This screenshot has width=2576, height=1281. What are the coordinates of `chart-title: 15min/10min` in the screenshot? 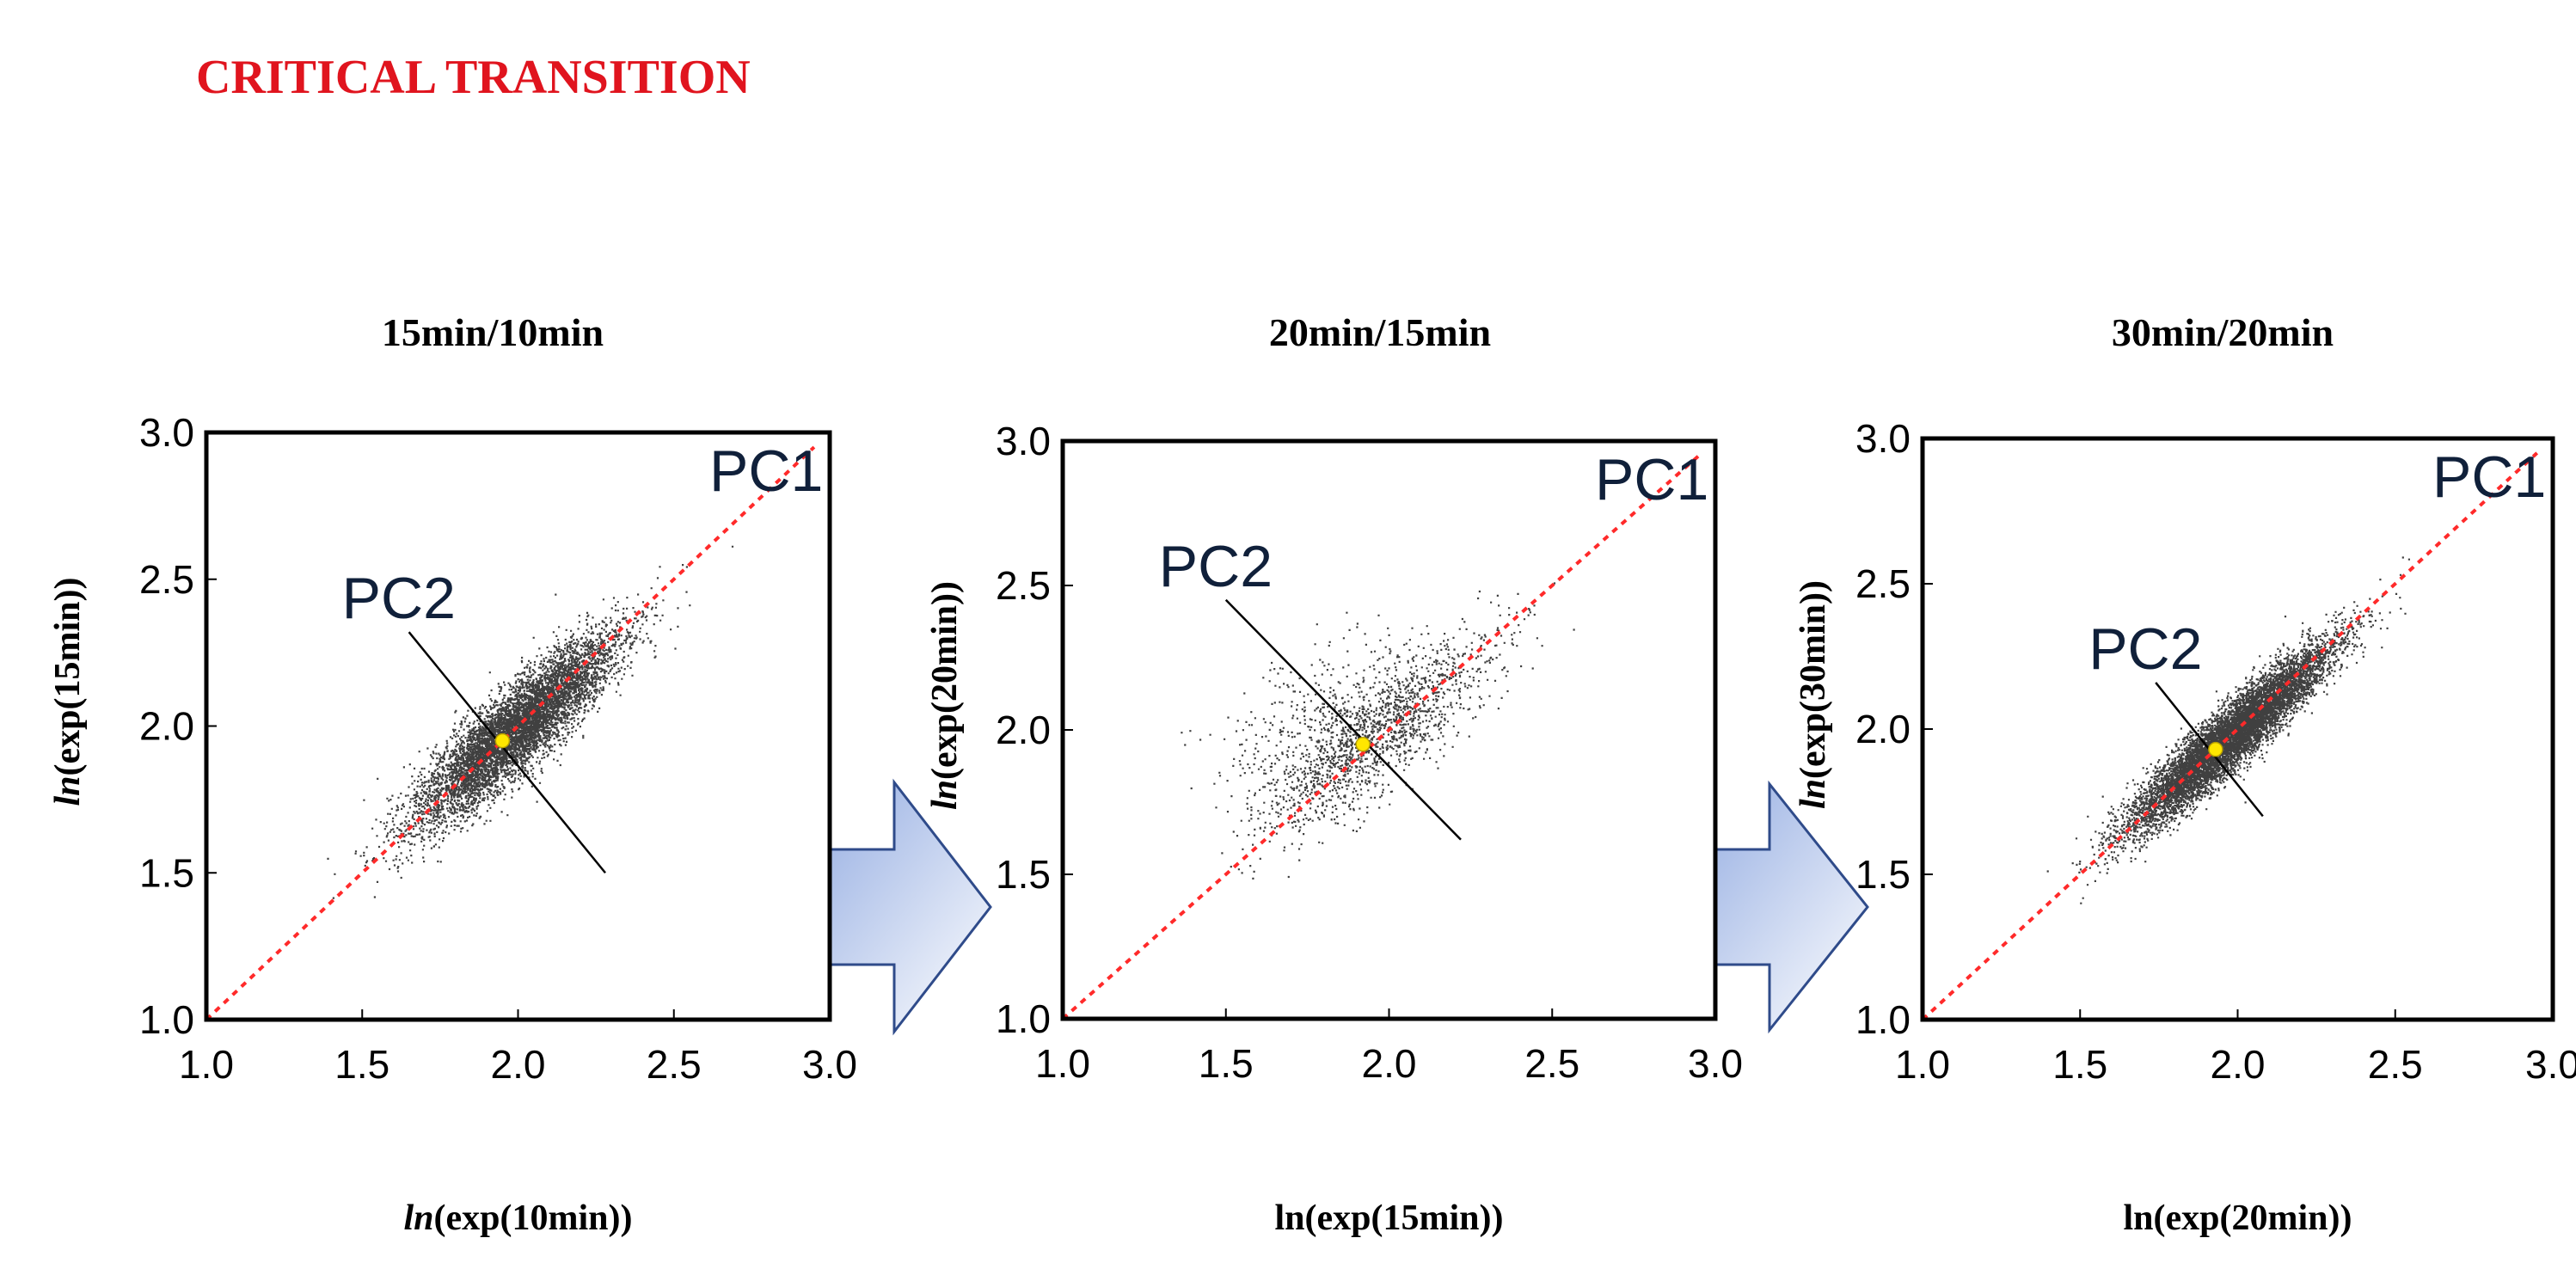 It's located at (493, 332).